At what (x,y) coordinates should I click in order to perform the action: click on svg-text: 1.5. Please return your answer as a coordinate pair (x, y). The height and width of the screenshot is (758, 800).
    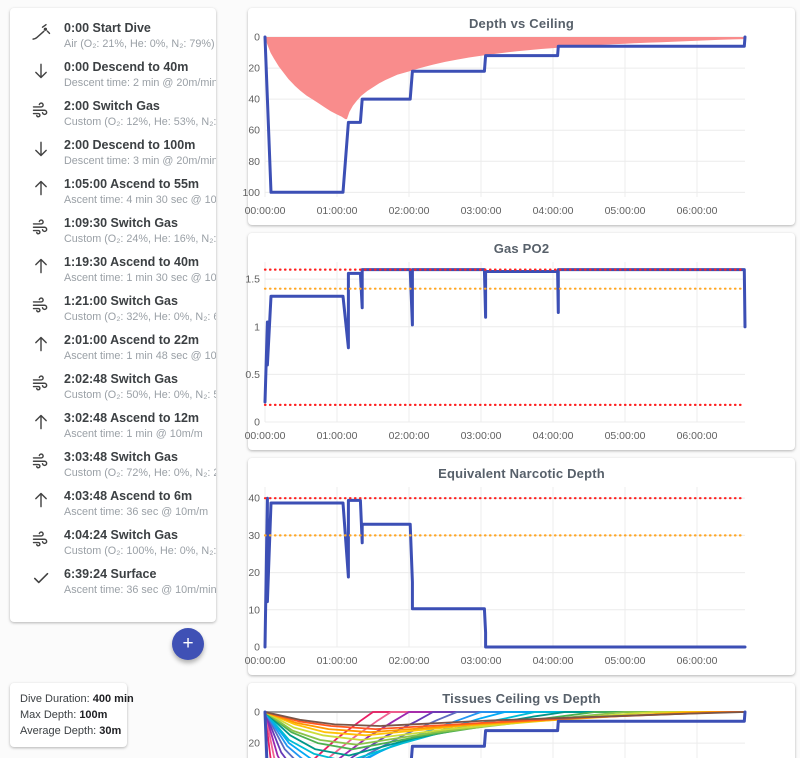
    Looking at the image, I should click on (252, 280).